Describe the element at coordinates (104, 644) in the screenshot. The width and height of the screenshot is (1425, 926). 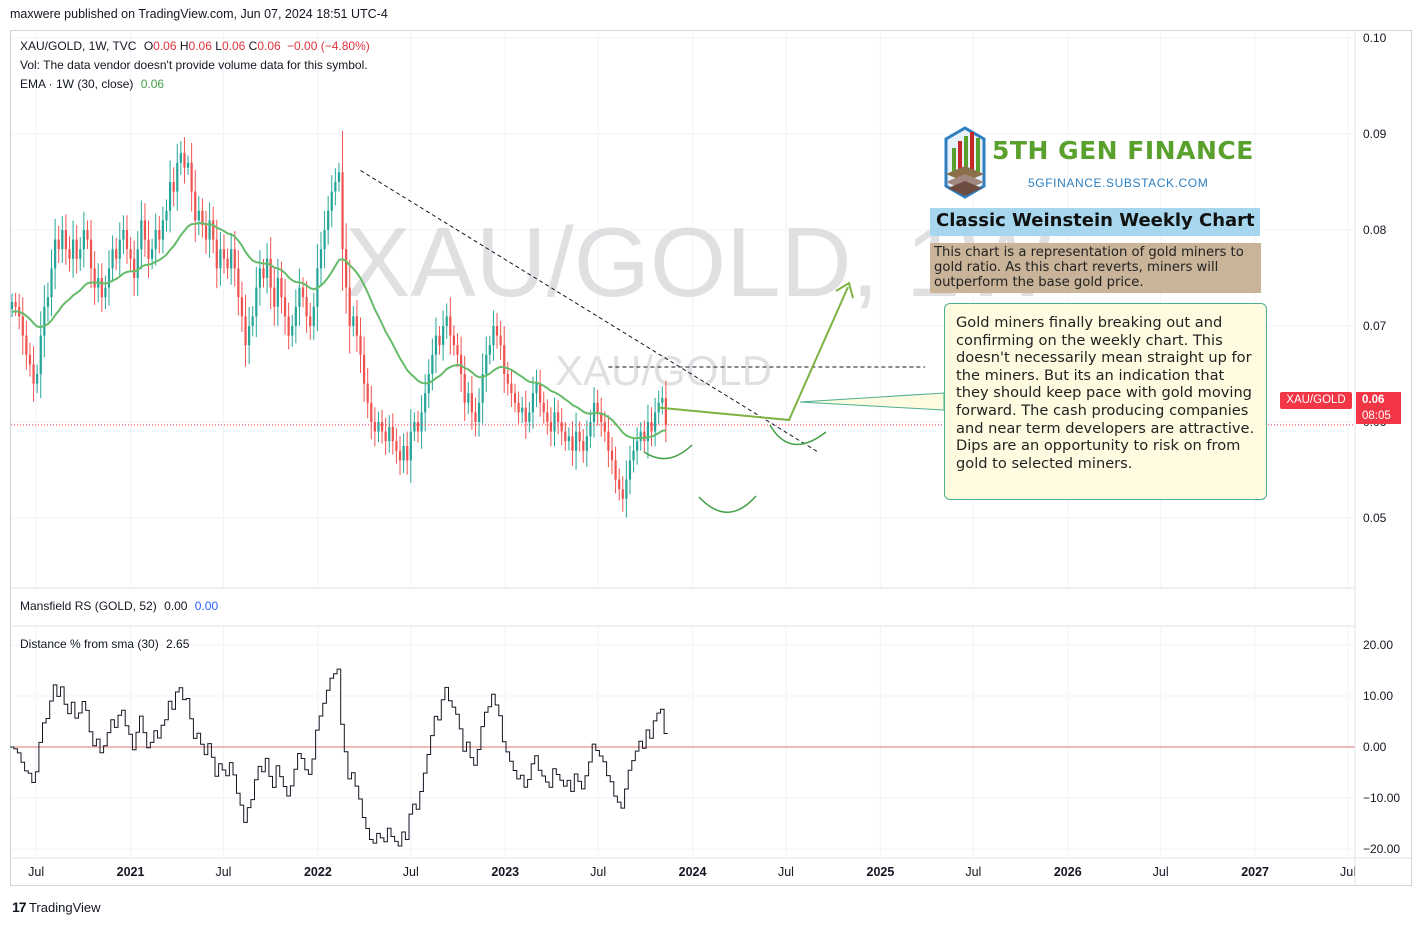
I see `distance-legend: Distance % from sma (30) 2.65` at that location.